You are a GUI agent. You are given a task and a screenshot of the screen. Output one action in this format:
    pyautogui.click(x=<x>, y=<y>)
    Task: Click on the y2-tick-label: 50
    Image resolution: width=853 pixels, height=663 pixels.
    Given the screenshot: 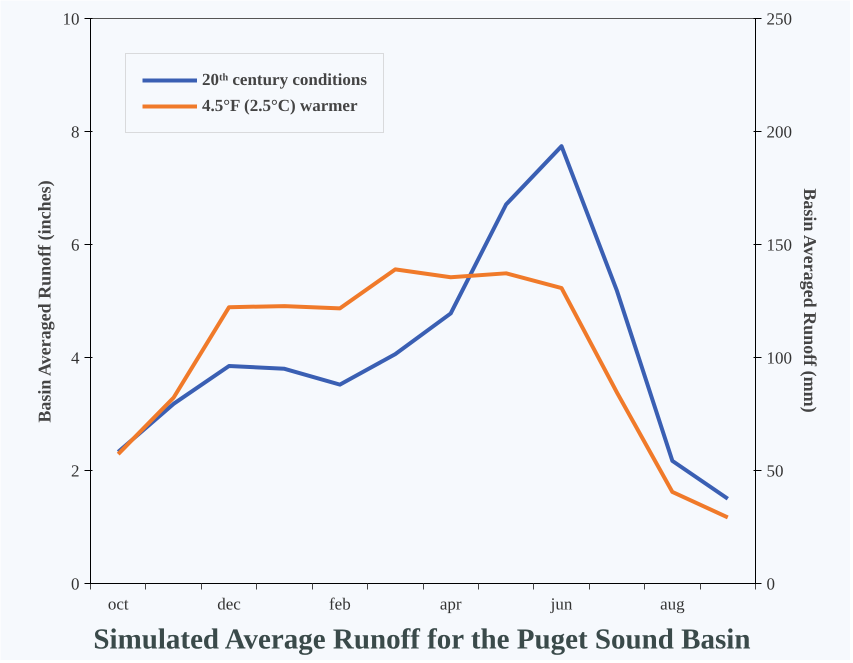 What is the action you would take?
    pyautogui.click(x=775, y=471)
    